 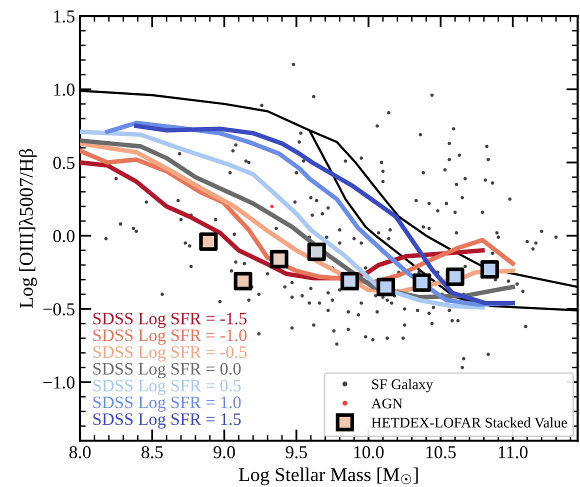 What do you see at coordinates (80, 452) in the screenshot?
I see `x-tick-label: 8.0` at bounding box center [80, 452].